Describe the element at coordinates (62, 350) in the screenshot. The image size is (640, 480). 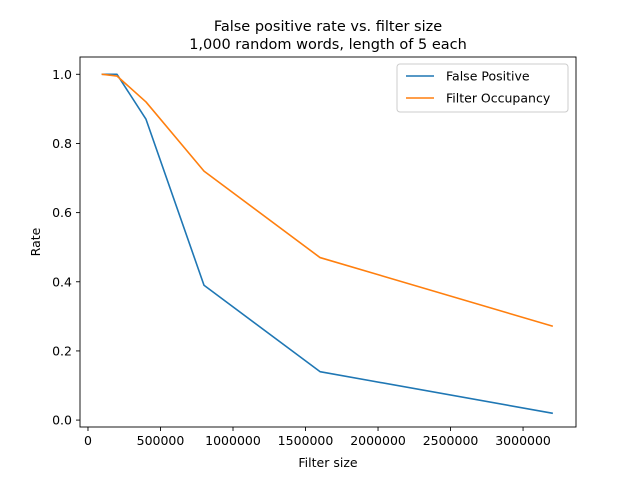
I see `y-tick-label: 0.2` at that location.